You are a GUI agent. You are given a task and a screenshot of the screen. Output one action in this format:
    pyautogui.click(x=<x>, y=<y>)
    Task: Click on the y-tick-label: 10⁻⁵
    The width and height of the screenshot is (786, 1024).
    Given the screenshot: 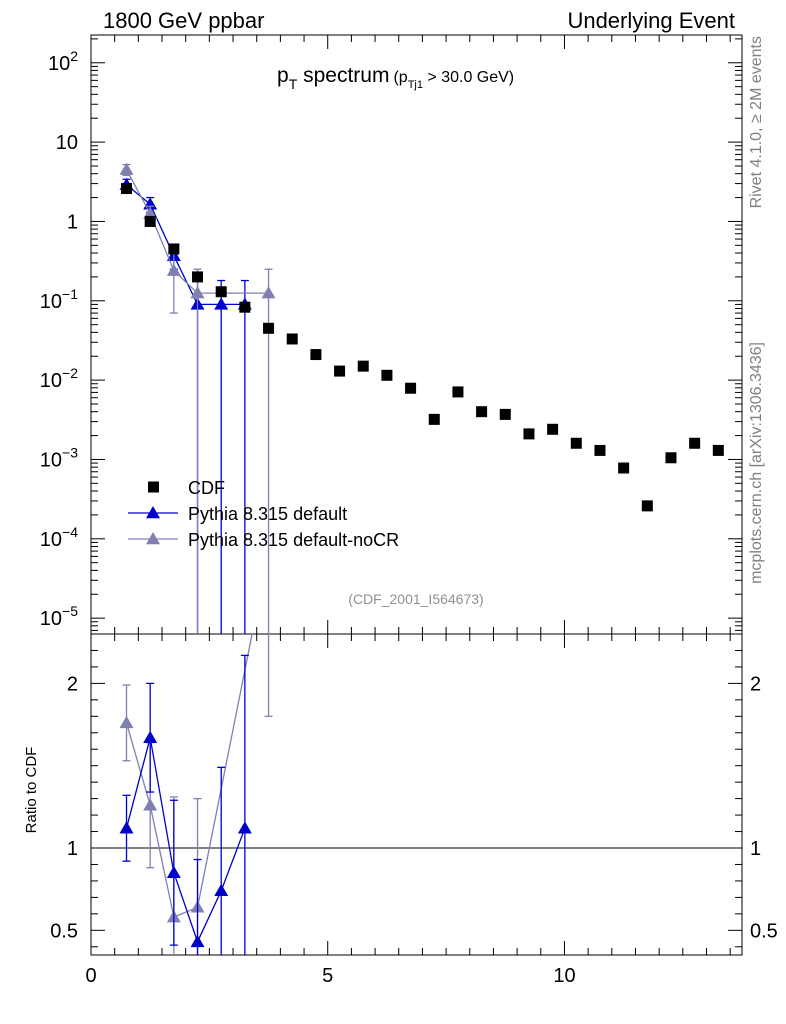 What is the action you would take?
    pyautogui.click(x=59, y=616)
    